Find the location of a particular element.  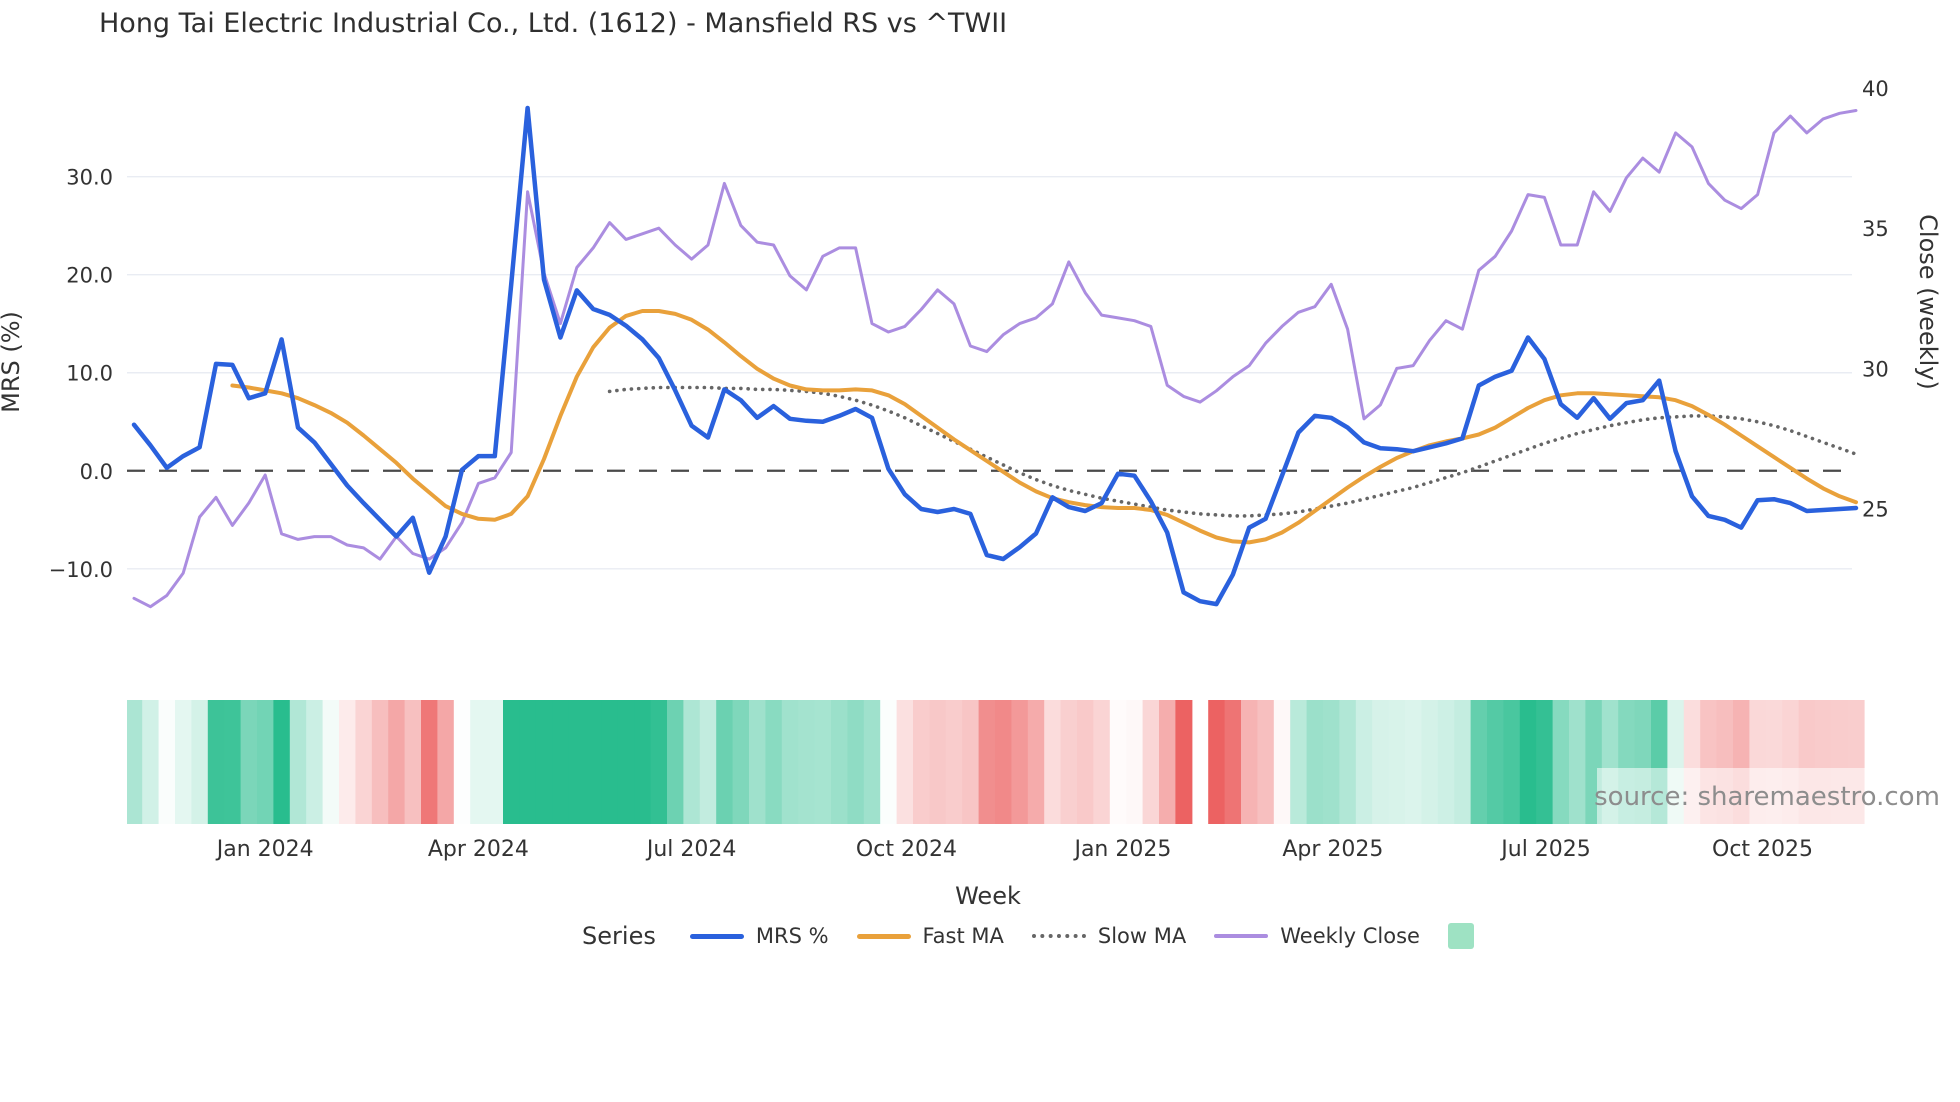

legend-label: Slow MA is located at coordinates (1142, 936).